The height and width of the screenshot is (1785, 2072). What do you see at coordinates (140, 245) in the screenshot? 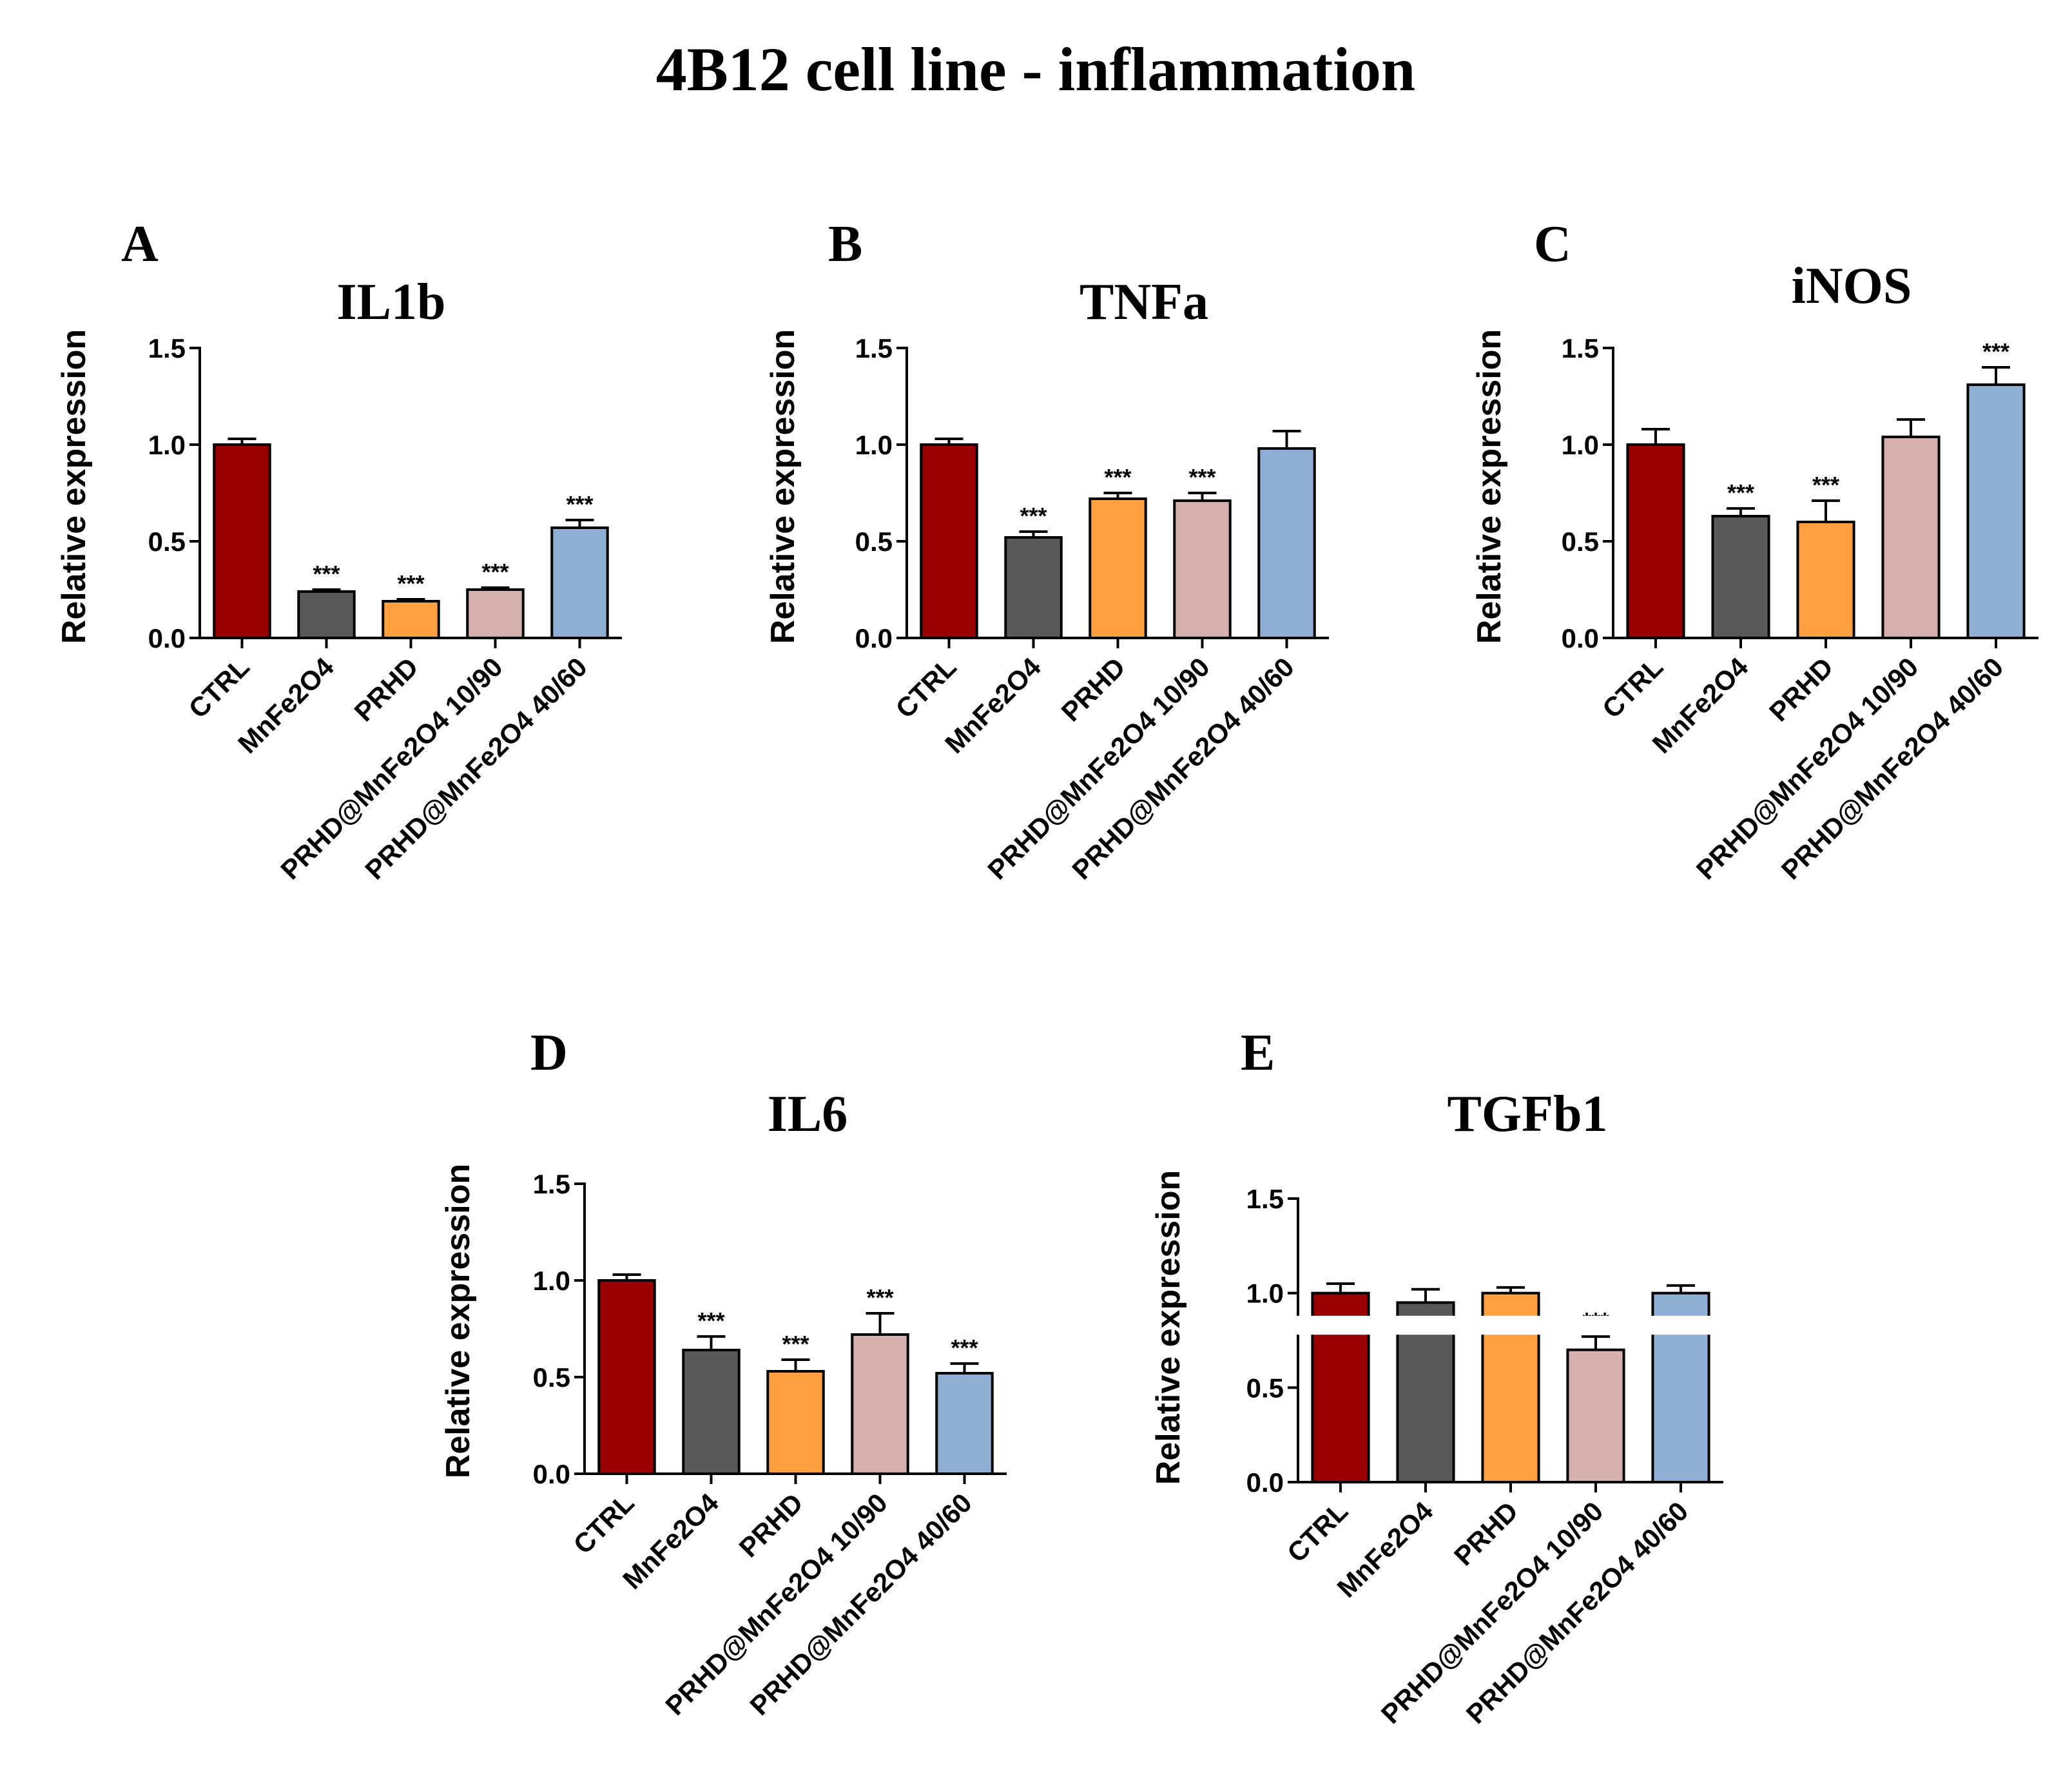
I see `panel-letter: A` at bounding box center [140, 245].